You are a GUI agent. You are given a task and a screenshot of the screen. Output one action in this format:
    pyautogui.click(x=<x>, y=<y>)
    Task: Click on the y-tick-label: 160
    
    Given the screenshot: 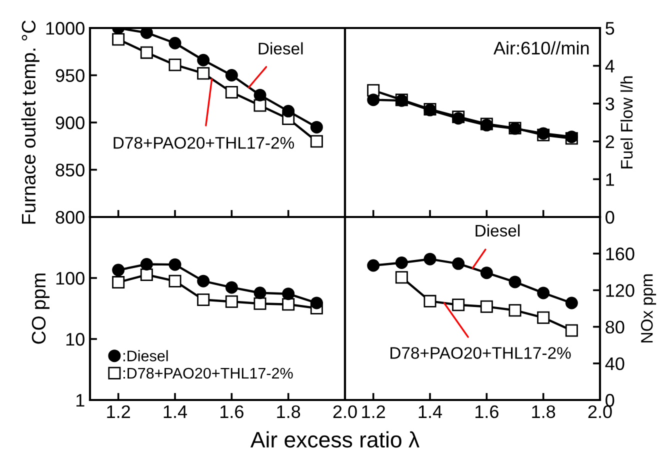 What is the action you would take?
    pyautogui.click(x=620, y=254)
    